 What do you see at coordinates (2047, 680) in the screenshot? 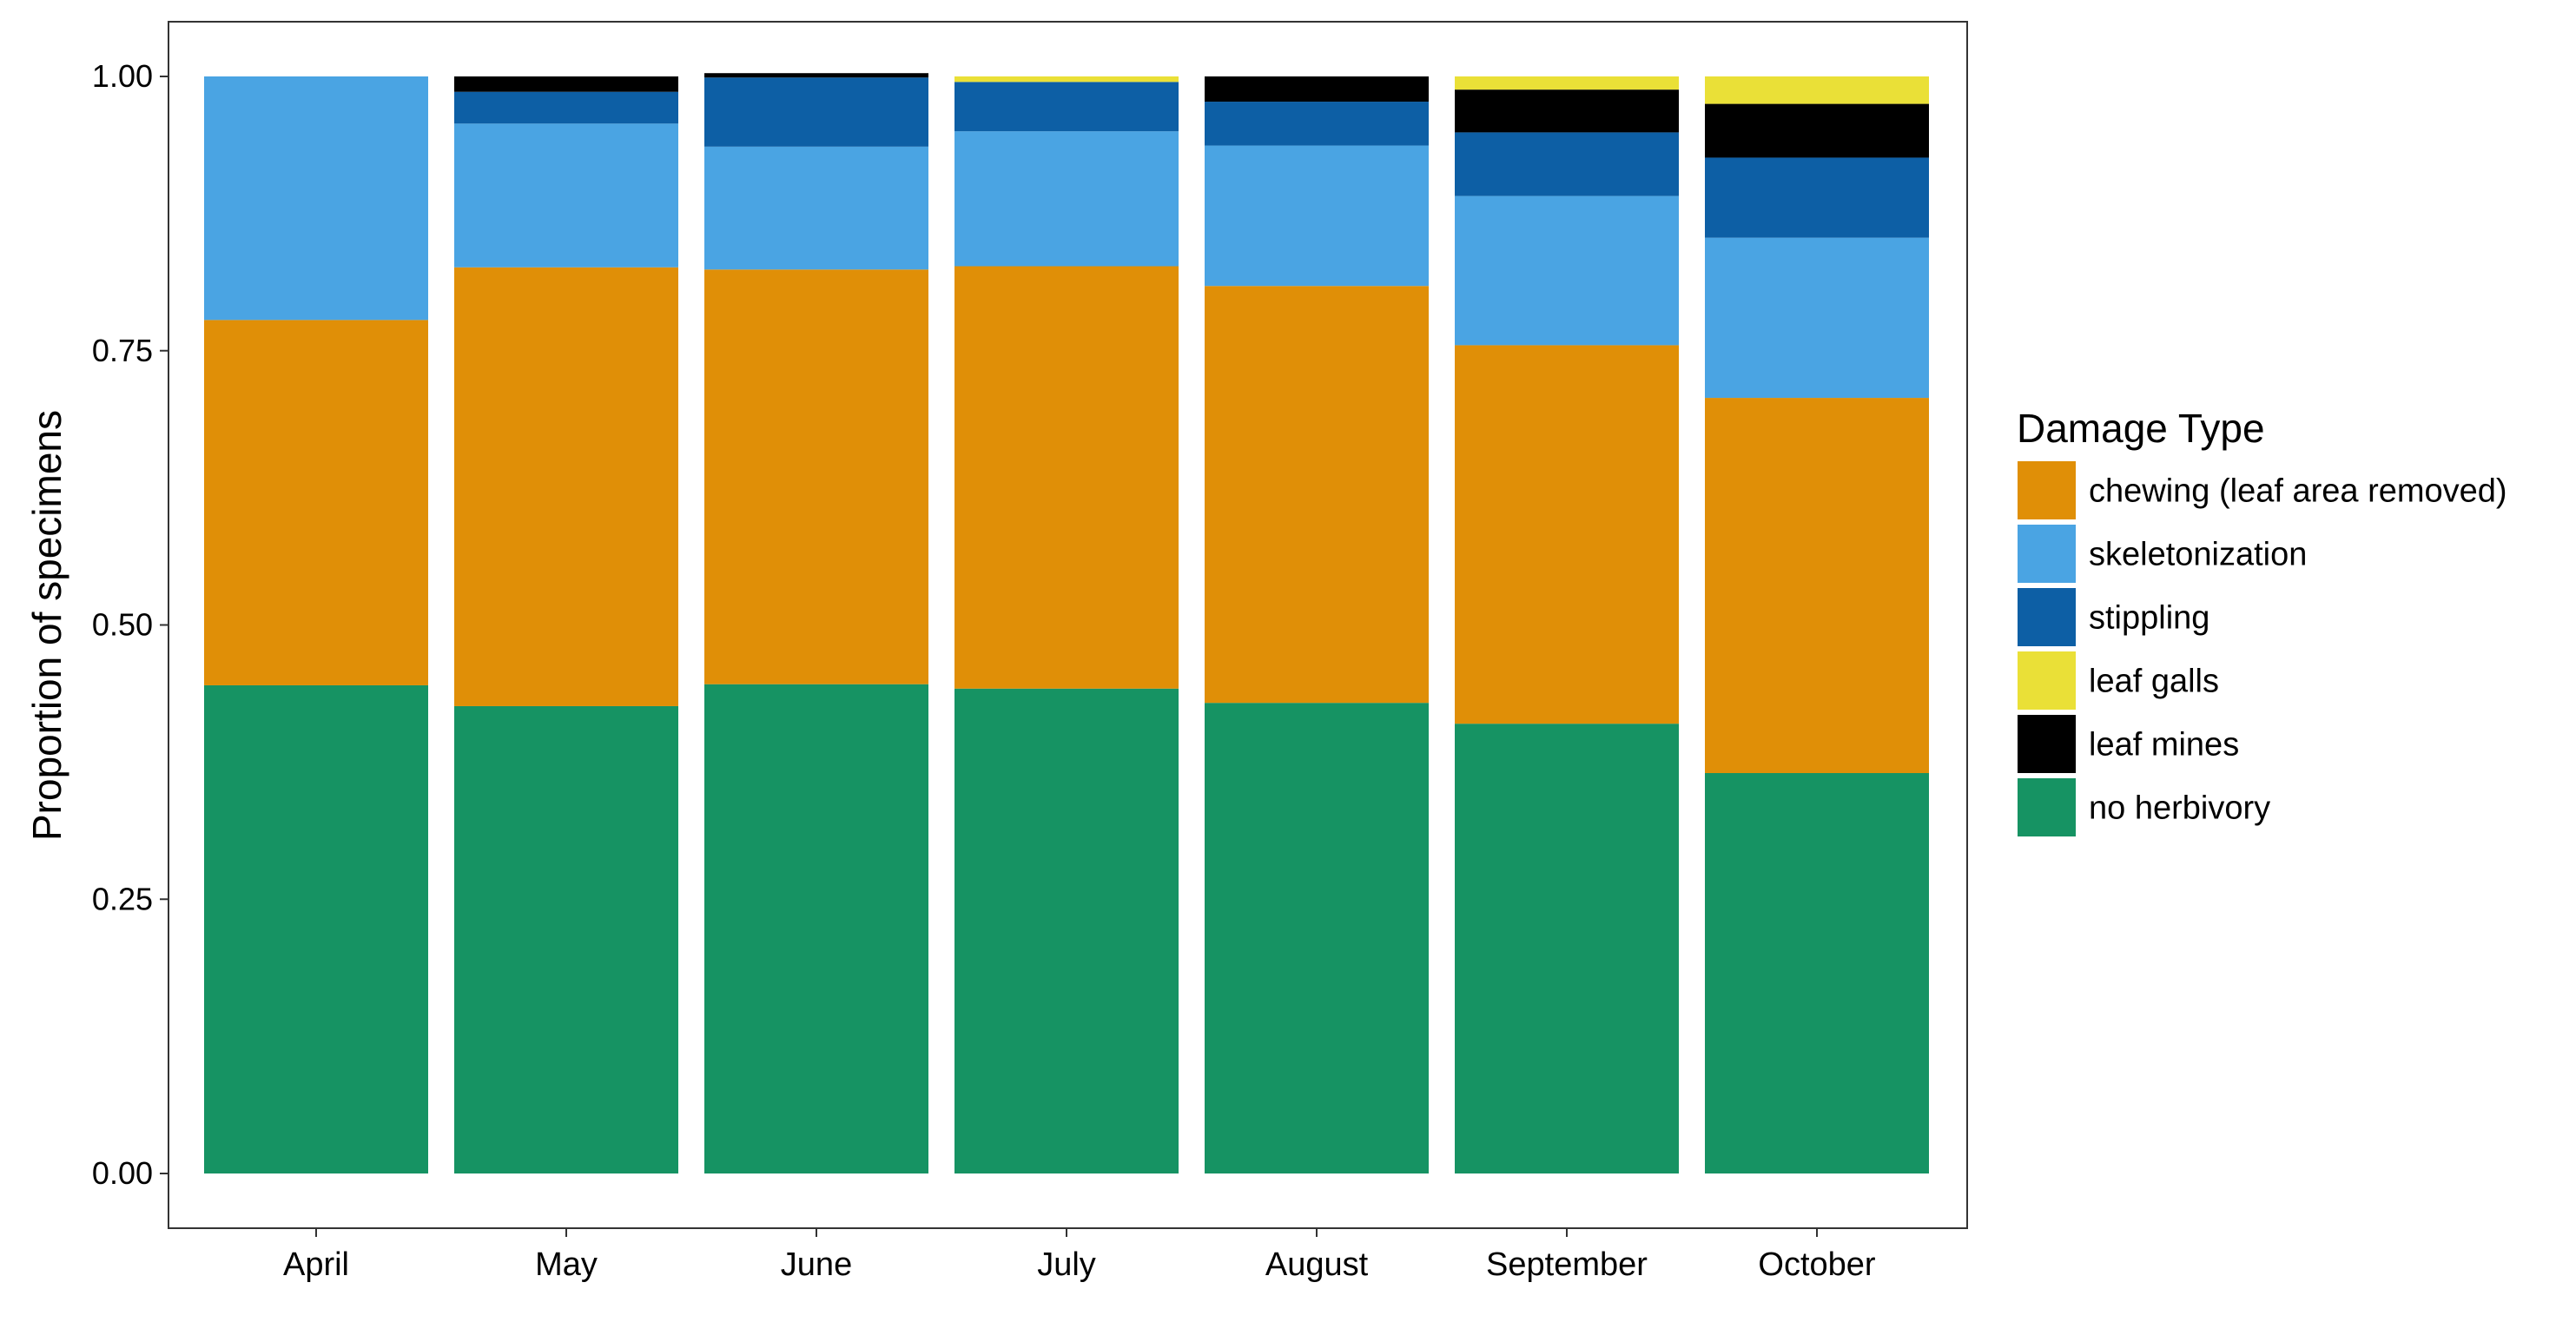
I see `legend-key-leaf-galls` at bounding box center [2047, 680].